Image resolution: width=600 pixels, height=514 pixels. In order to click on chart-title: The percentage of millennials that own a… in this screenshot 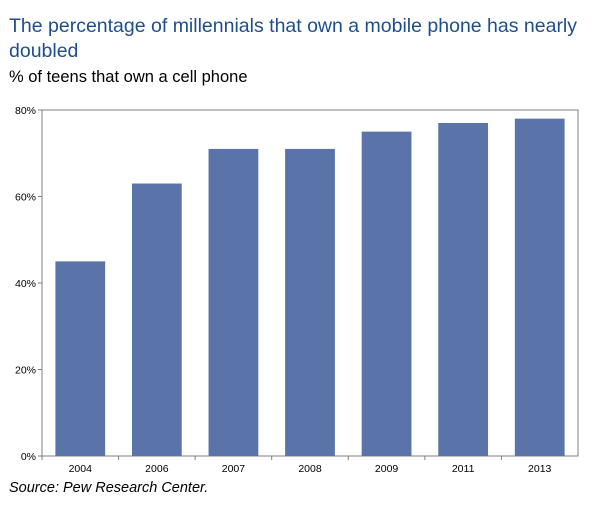, I will do `click(293, 38)`.